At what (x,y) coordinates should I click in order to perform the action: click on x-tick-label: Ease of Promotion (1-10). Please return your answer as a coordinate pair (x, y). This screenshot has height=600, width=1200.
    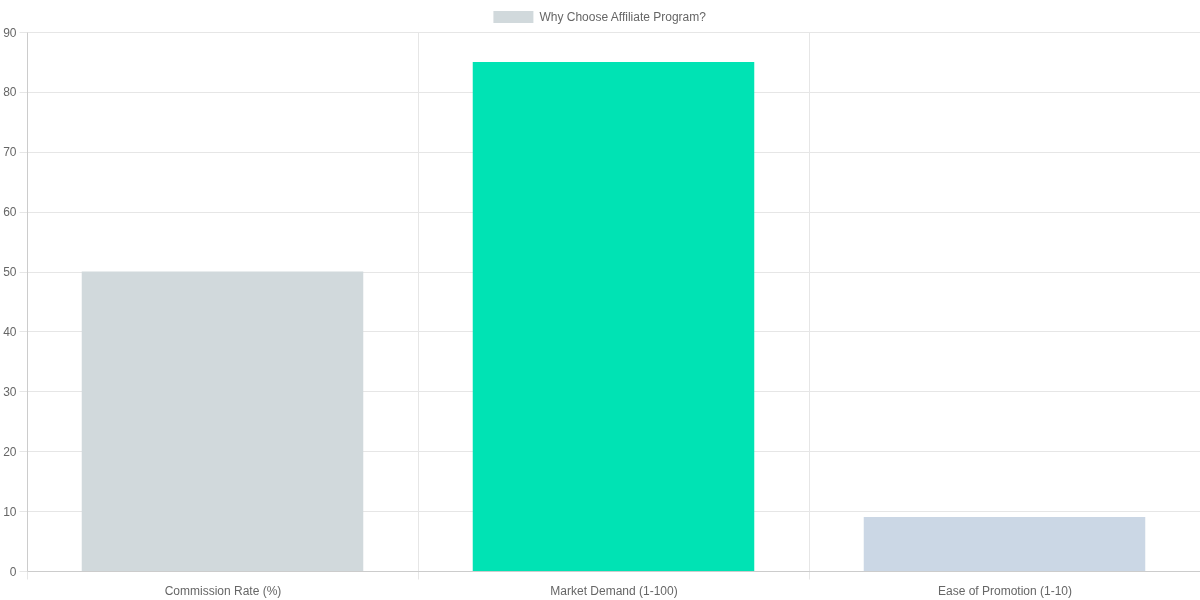
    Looking at the image, I should click on (1005, 590).